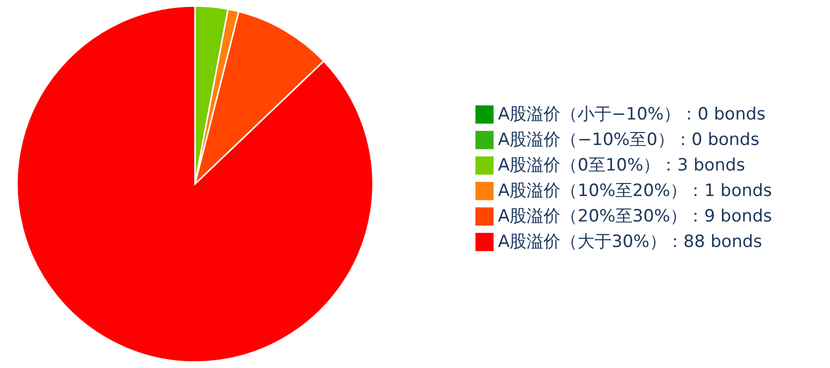 This screenshot has height=368, width=830. What do you see at coordinates (630, 242) in the screenshot?
I see `legend-label: A股溢价（大于30%）：88 bonds` at bounding box center [630, 242].